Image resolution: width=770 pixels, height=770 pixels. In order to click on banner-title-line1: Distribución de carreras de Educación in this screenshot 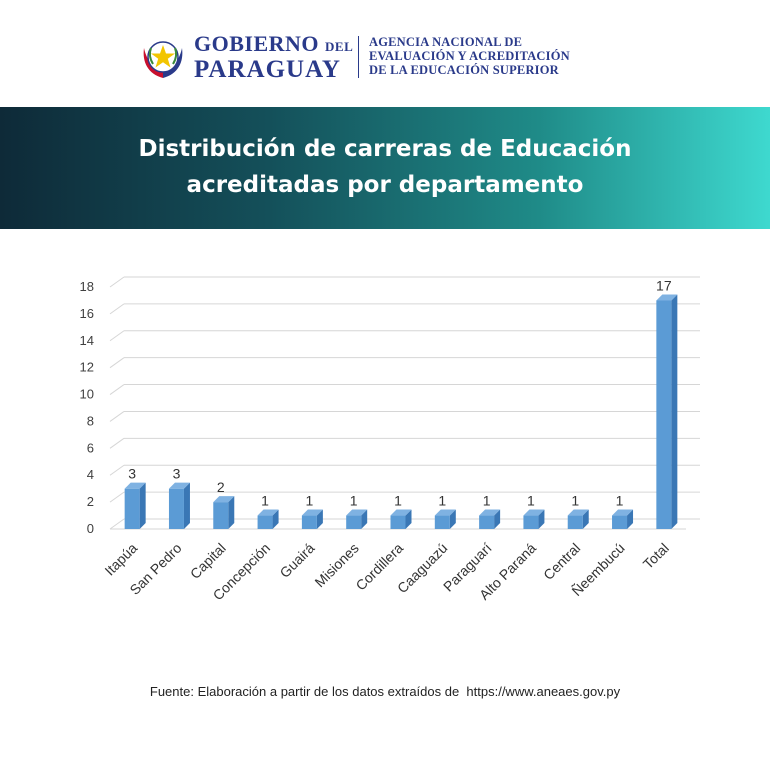, I will do `click(385, 149)`.